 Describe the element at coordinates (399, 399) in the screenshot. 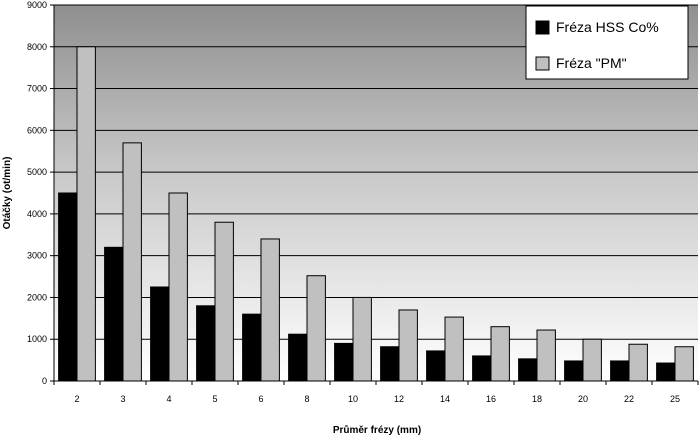

I see `x-tick-label: 12` at that location.